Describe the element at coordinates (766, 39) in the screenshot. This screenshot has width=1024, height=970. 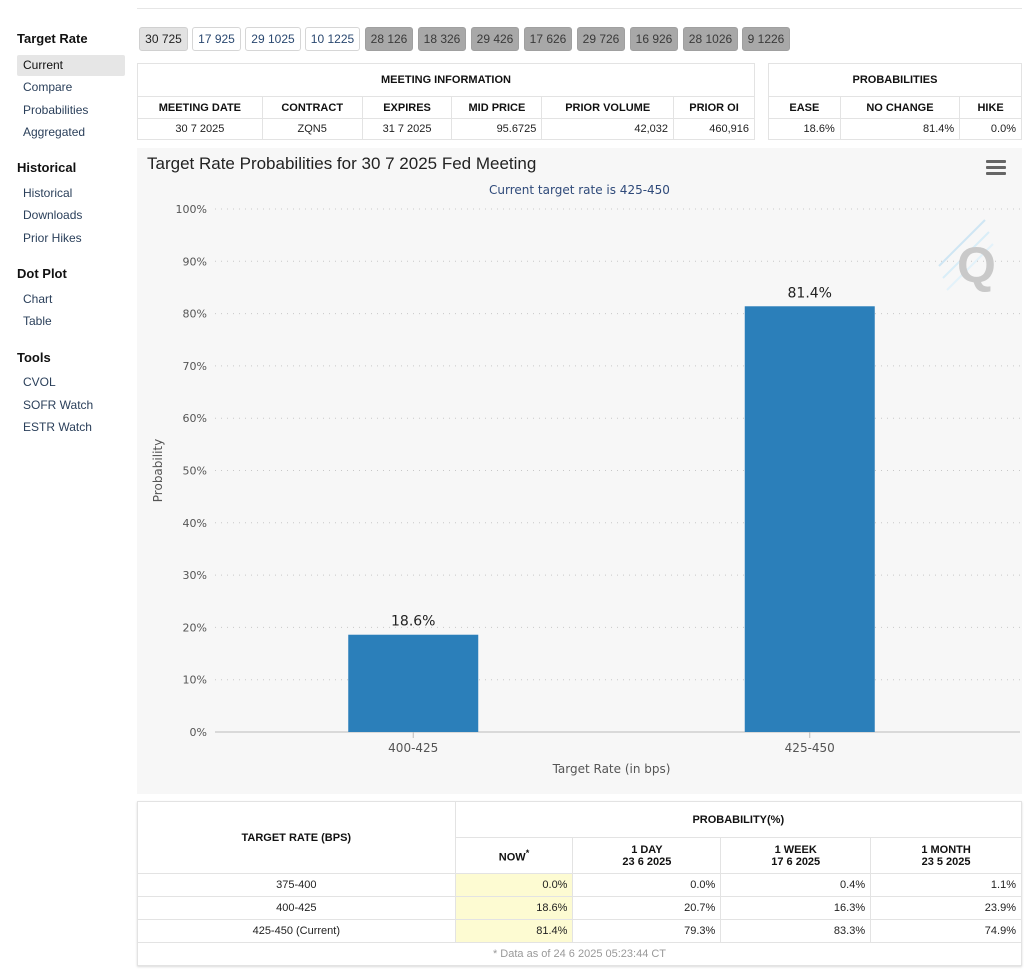
I see `tab-meeting-9-1226: 9 1226` at that location.